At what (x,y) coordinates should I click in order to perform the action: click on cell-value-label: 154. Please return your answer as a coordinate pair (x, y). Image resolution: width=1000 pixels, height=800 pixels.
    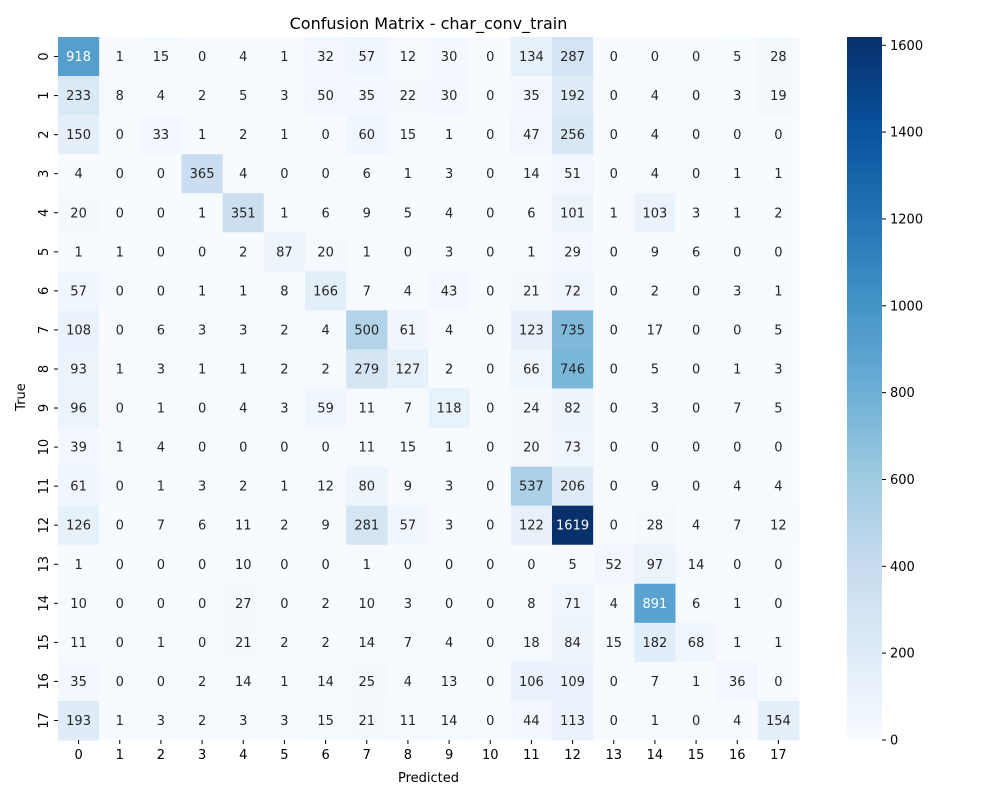
    Looking at the image, I should click on (778, 721).